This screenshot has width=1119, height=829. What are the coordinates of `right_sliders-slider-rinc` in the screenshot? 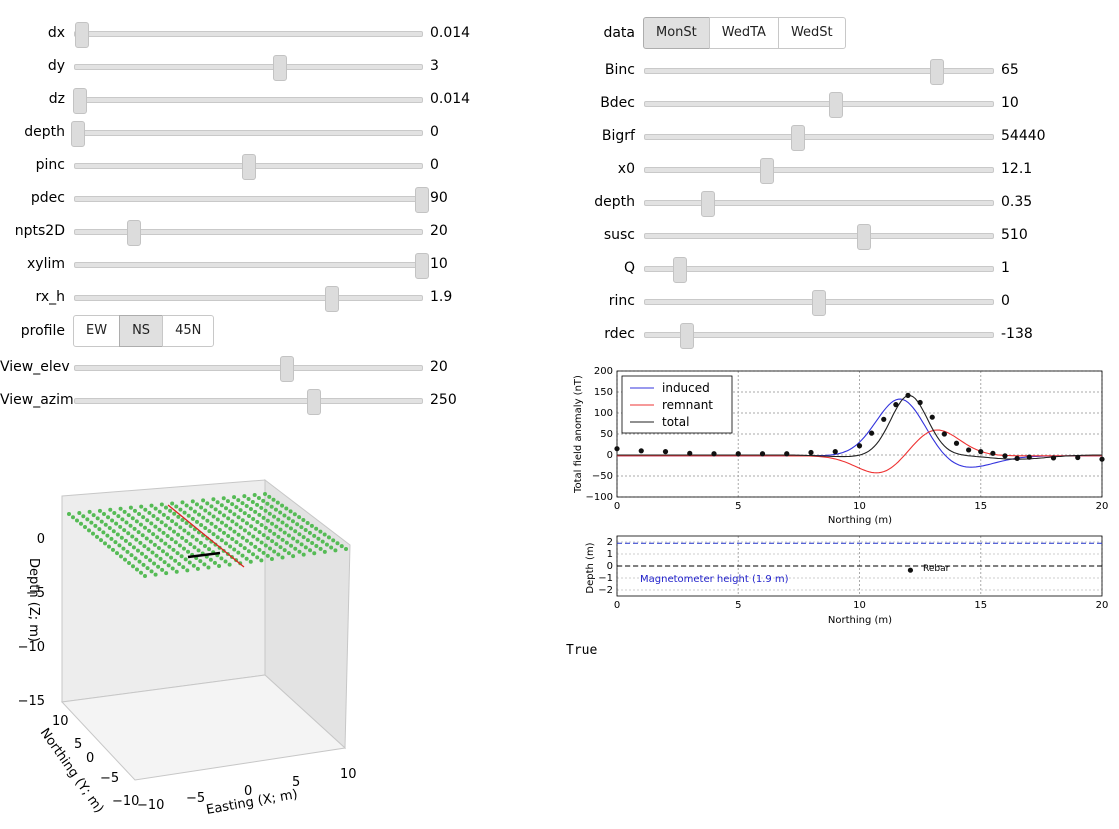 It's located at (819, 303).